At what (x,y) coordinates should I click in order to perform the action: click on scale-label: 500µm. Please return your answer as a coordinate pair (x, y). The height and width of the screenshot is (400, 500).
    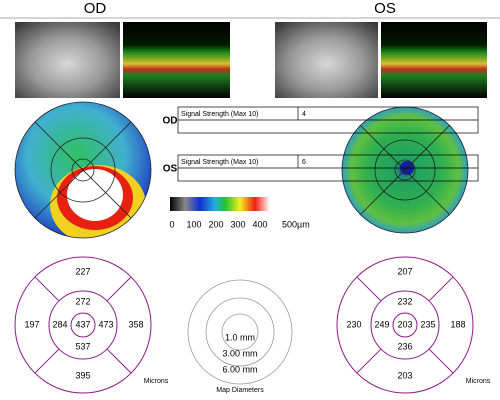
    Looking at the image, I should click on (296, 224).